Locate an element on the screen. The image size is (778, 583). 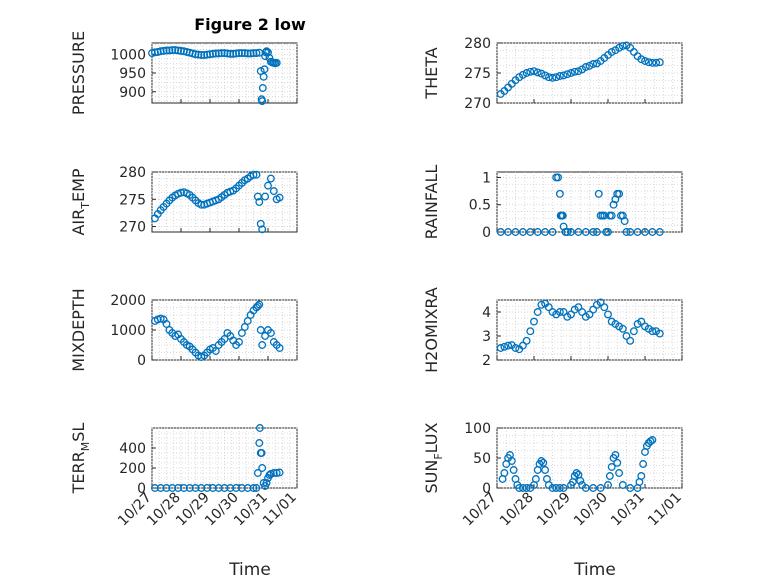
y-tick-label-mixdepth: 0 is located at coordinates (141, 361).